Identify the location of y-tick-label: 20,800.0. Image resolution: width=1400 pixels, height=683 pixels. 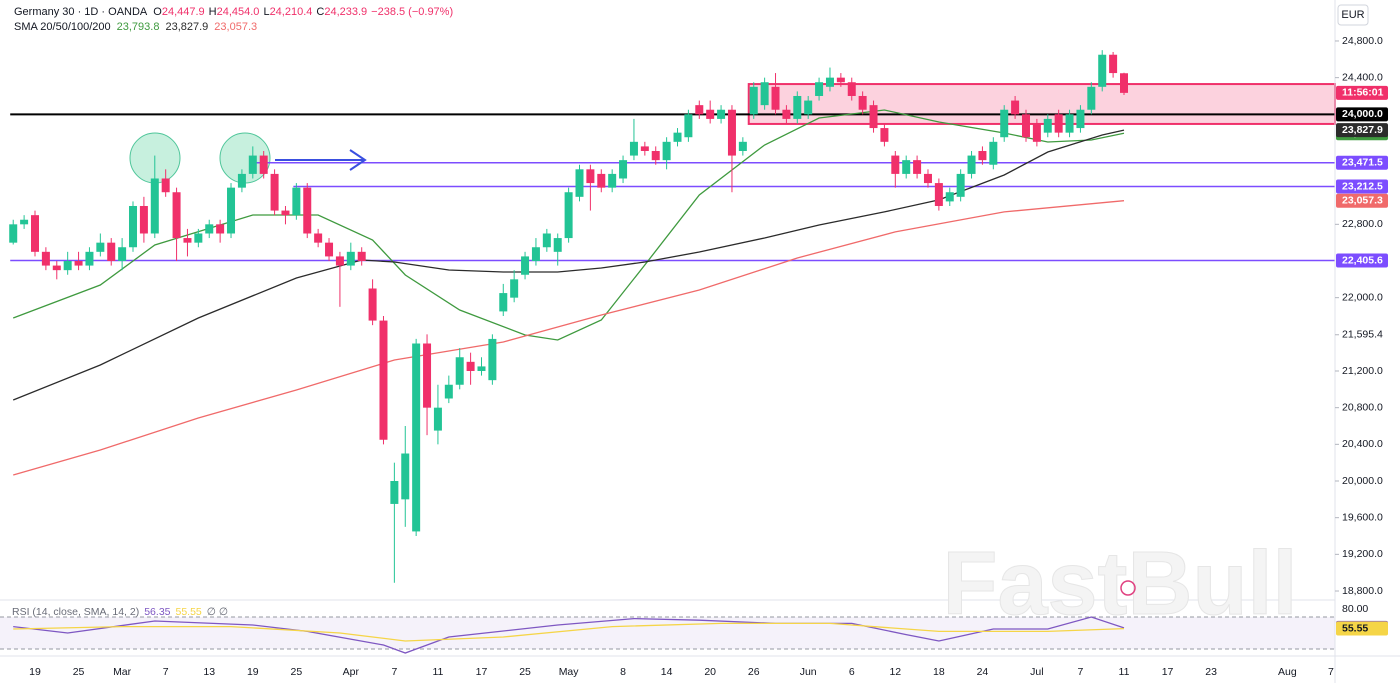
(1362, 407).